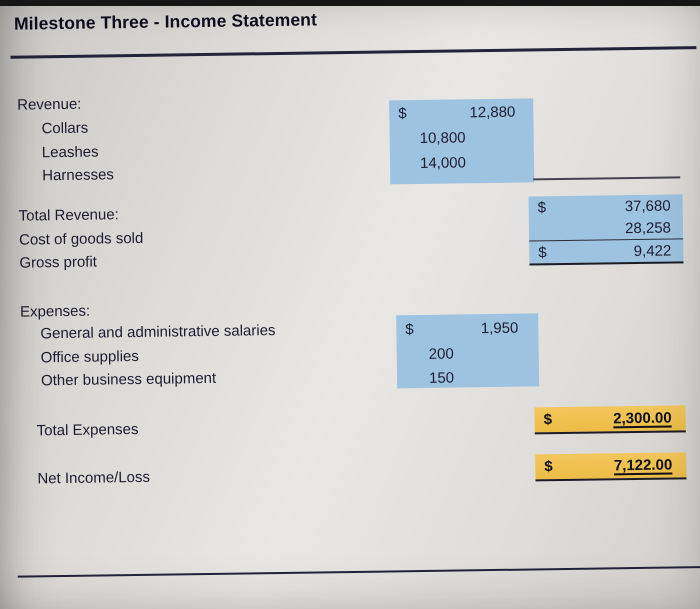  Describe the element at coordinates (642, 418) in the screenshot. I see `total-expenses-value: 2,300.00` at that location.